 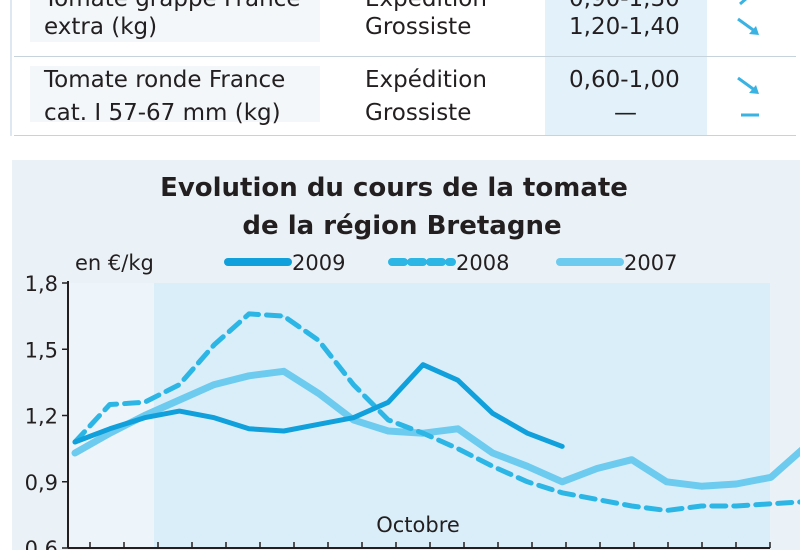 I want to click on table-row-1-price-line2: 1,20-1,40, so click(x=624, y=27).